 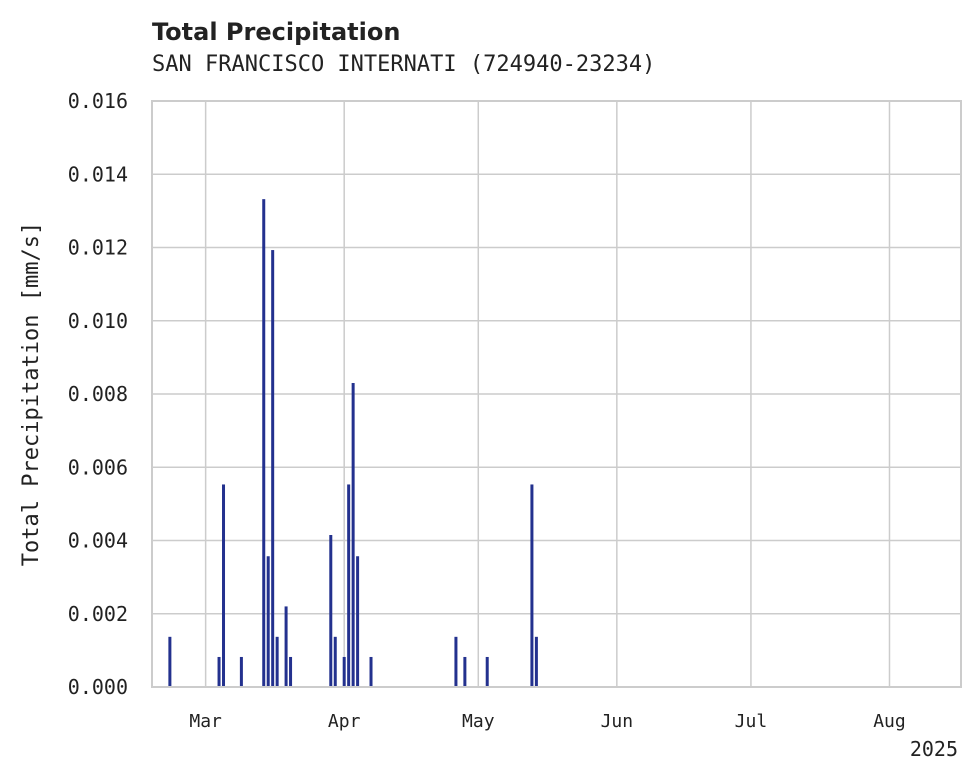 What do you see at coordinates (617, 721) in the screenshot?
I see `x-tick-label: Jun` at bounding box center [617, 721].